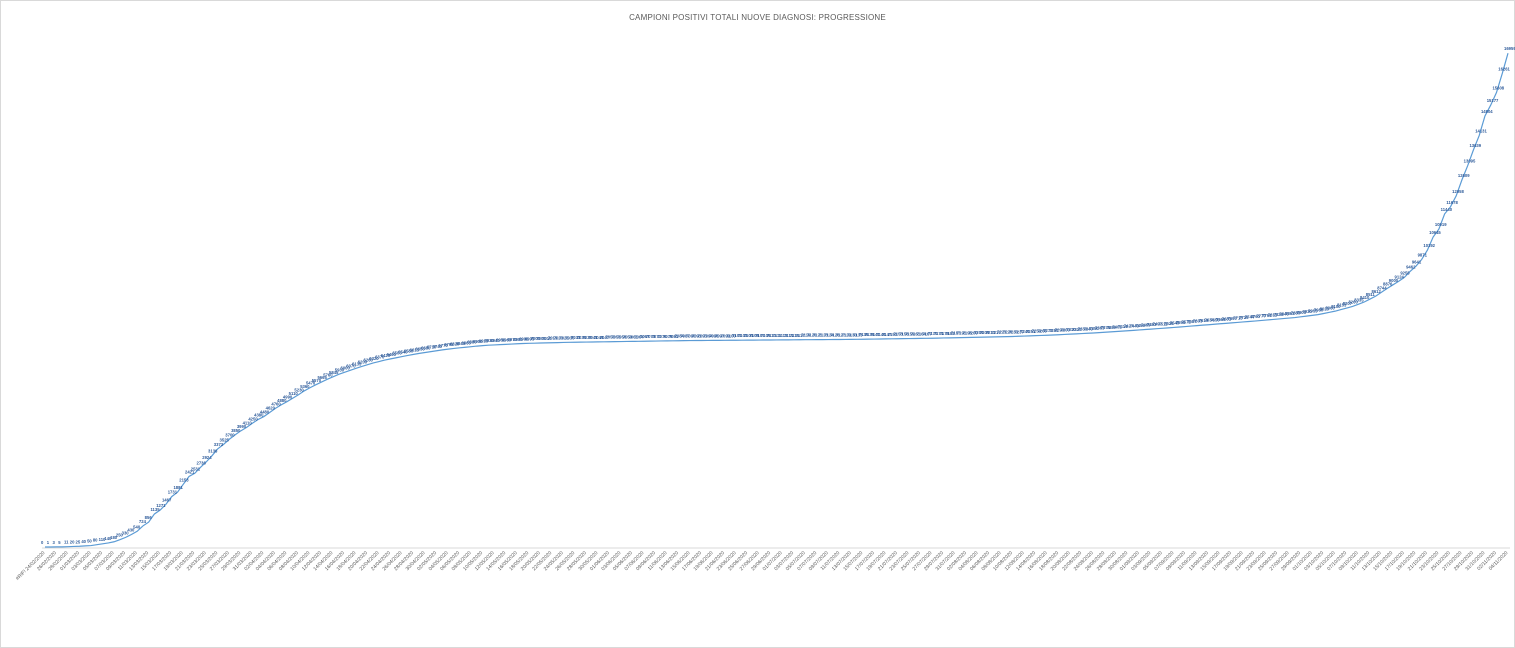 This screenshot has width=1515, height=648. Describe the element at coordinates (1365, 297) in the screenshot. I see `data-label: 8410` at that location.